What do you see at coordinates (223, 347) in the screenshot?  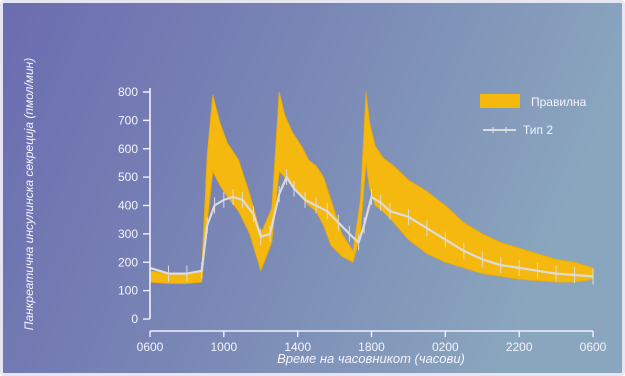 I see `x-tick-label: 1000` at bounding box center [223, 347].